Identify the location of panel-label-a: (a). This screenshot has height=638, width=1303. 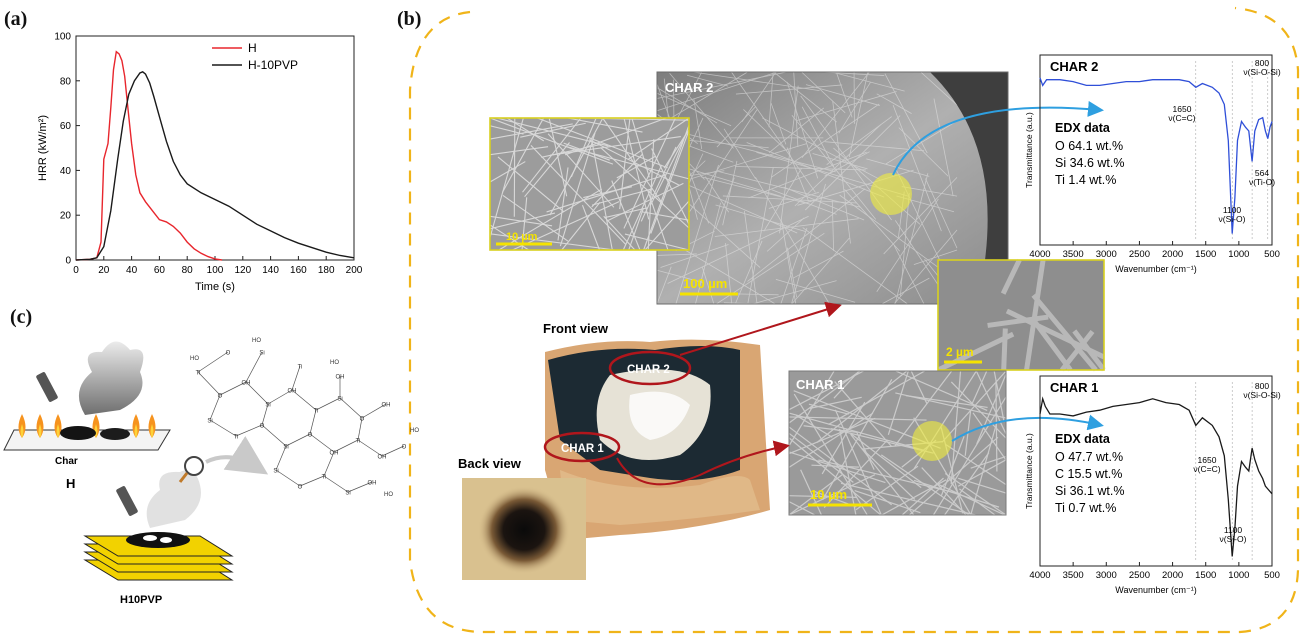
(16, 19).